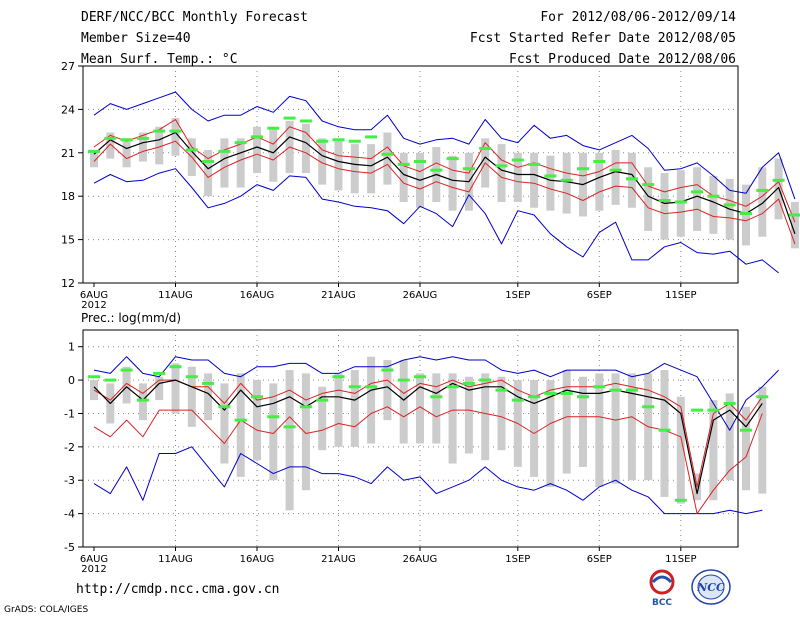 The width and height of the screenshot is (800, 618). I want to click on panel1-xtick-label: 11AUG, so click(175, 295).